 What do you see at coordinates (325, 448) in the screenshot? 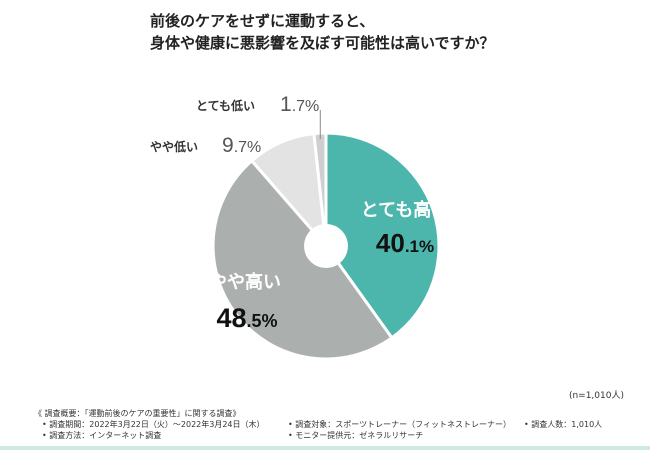
I see `bottom-rule` at bounding box center [325, 448].